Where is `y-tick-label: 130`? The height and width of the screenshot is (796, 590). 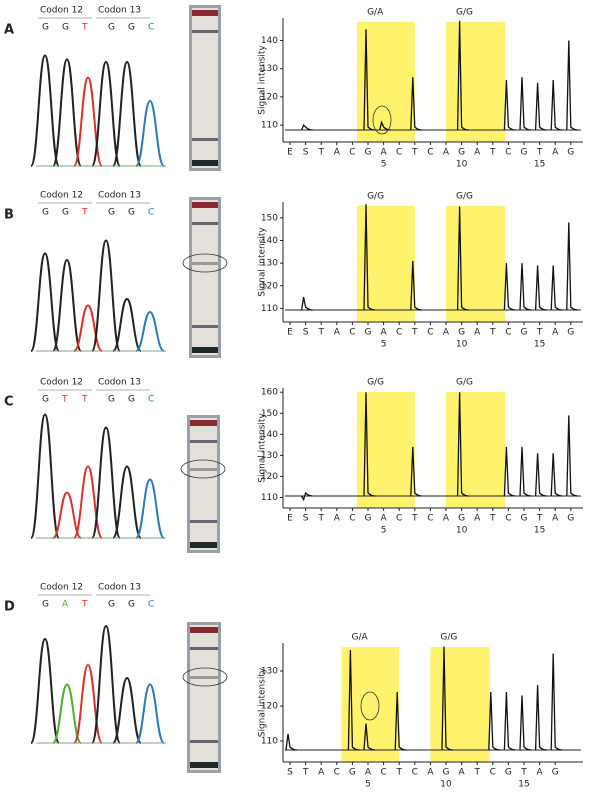 y-tick-label: 130 is located at coordinates (269, 69).